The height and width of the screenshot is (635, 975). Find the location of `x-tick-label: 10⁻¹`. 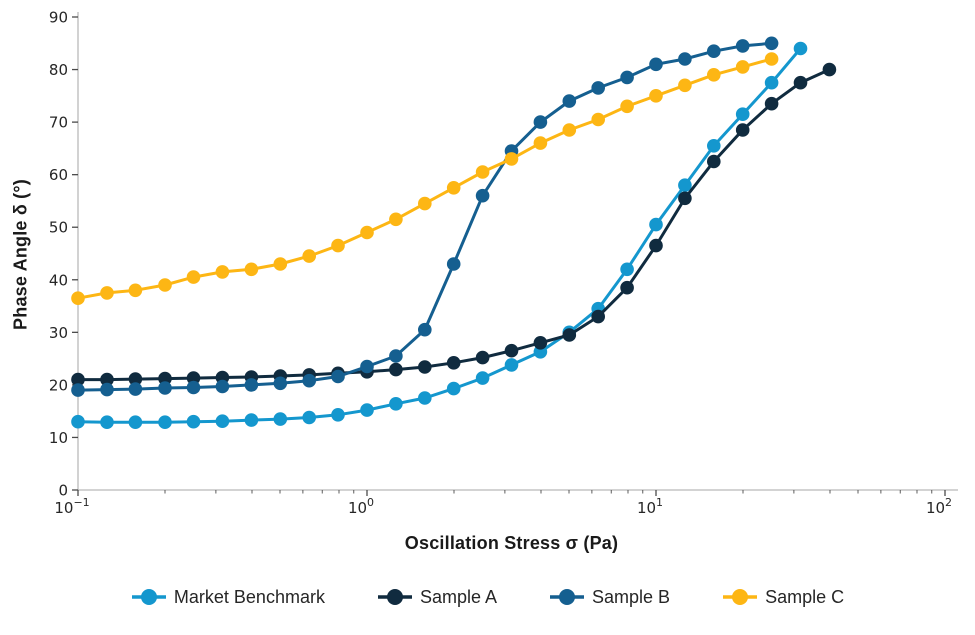

x-tick-label: 10⁻¹ is located at coordinates (71, 506).